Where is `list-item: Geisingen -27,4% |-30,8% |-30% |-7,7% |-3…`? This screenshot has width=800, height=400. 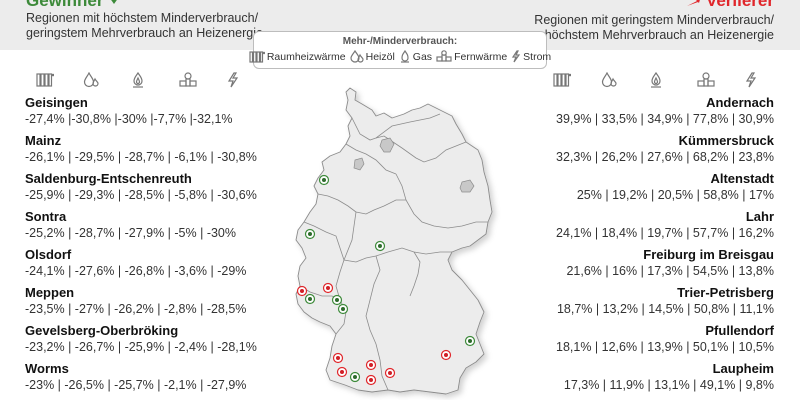 list-item: Geisingen -27,4% |-30,8% |-30% |-7,7% |-3… is located at coordinates (129, 110).